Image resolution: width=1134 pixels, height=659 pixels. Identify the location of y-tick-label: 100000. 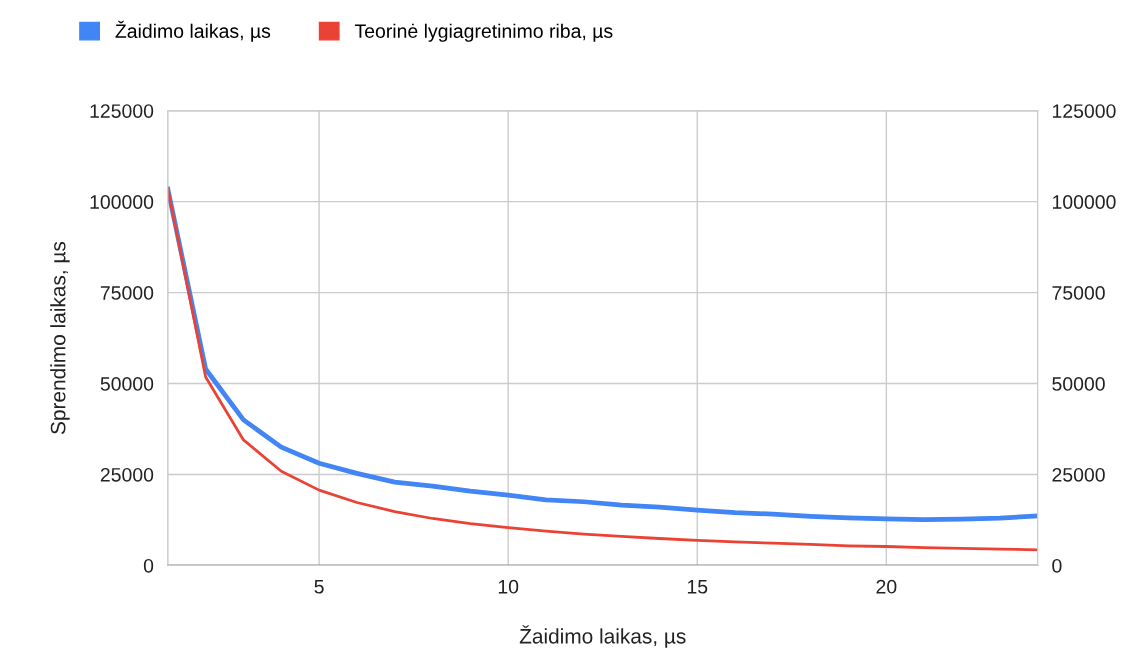
(122, 202).